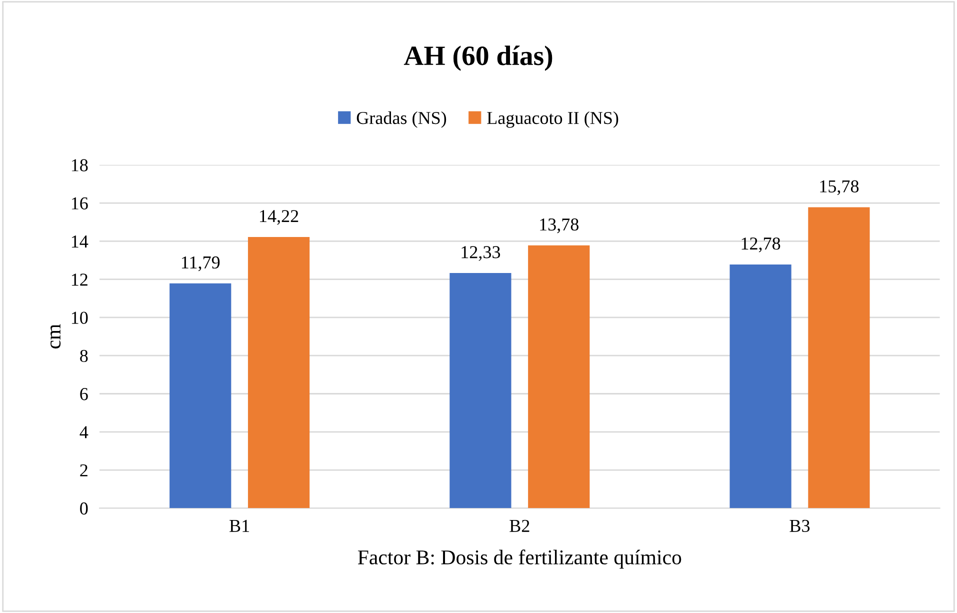  What do you see at coordinates (84, 356) in the screenshot?
I see `y-tick-label: 8` at bounding box center [84, 356].